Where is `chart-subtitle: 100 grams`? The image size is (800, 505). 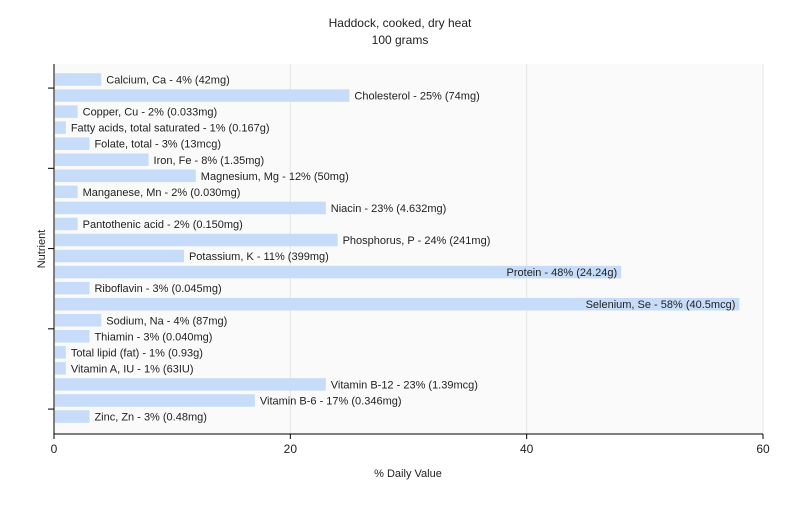
chart-subtitle: 100 grams is located at coordinates (400, 40).